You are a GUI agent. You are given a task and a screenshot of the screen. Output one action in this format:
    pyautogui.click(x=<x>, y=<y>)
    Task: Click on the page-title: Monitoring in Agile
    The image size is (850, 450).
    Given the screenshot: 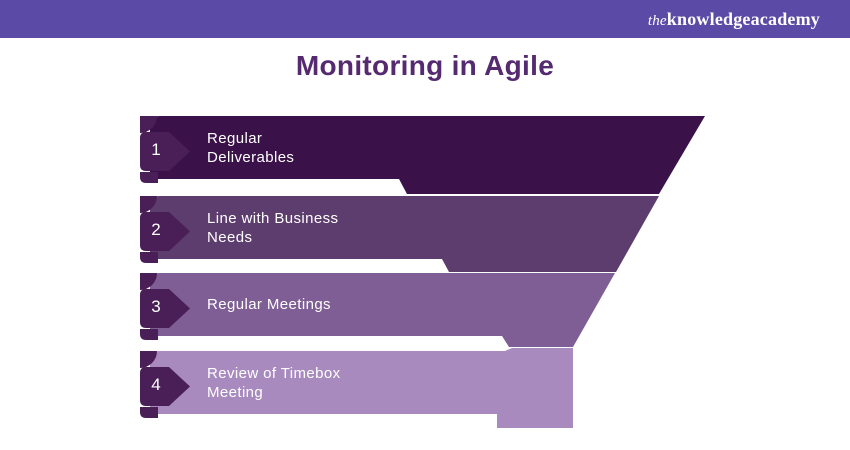 What is the action you would take?
    pyautogui.click(x=425, y=65)
    